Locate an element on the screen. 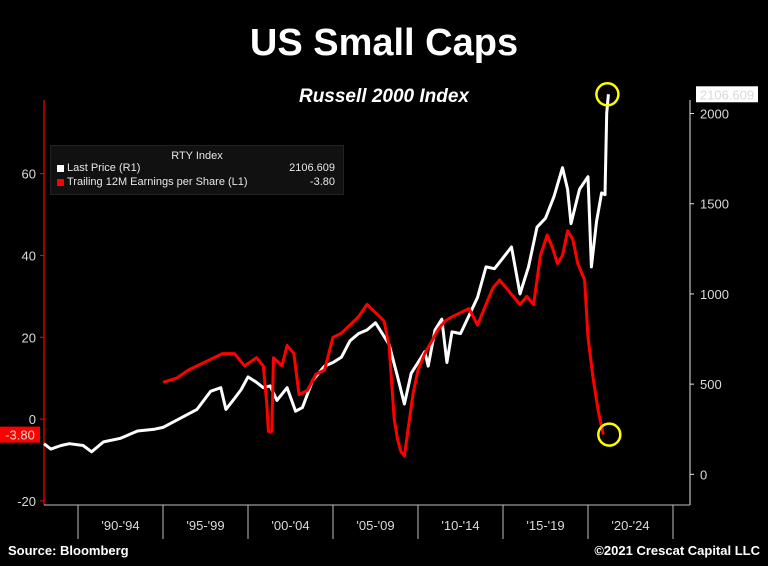  eps-highlight-circle is located at coordinates (609, 434).